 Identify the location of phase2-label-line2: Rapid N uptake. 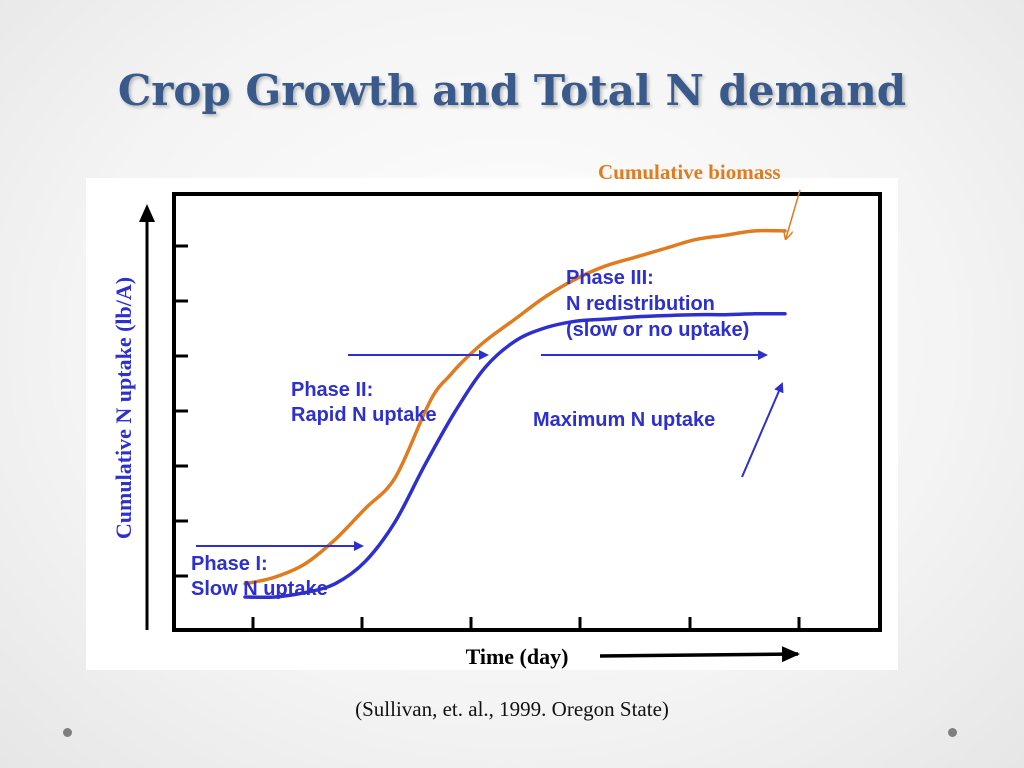
(364, 415).